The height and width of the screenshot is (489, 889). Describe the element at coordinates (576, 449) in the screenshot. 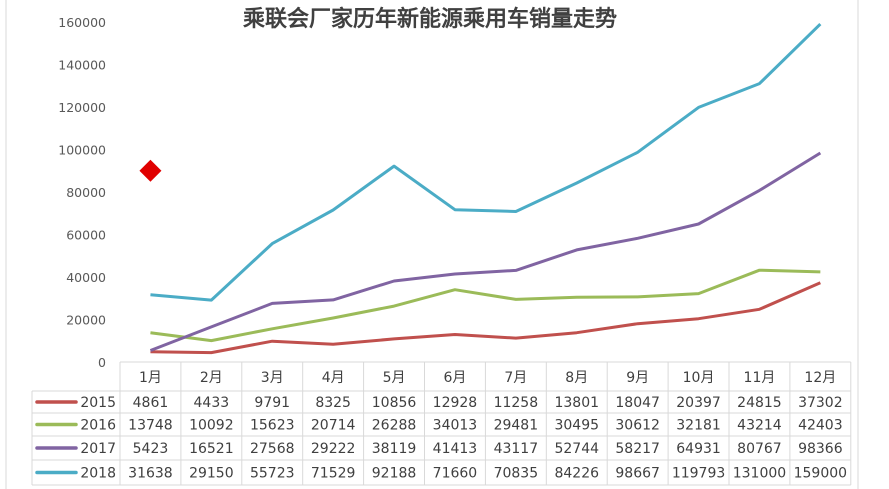

I see `table-cell: 52744` at that location.